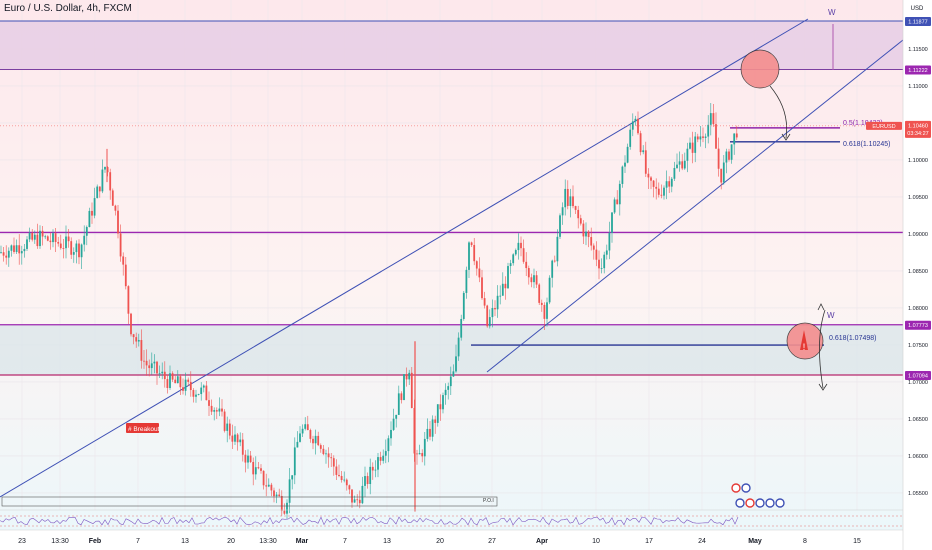  I want to click on time-tick-label: 13, so click(387, 541).